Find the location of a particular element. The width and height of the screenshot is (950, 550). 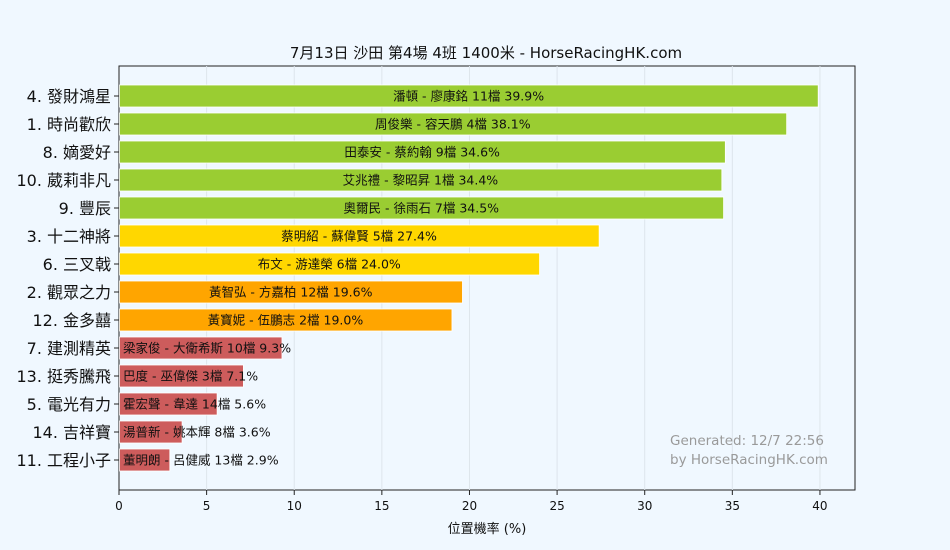

bar-label: 布文 - 游達榮 6檔 24.0% is located at coordinates (329, 264).